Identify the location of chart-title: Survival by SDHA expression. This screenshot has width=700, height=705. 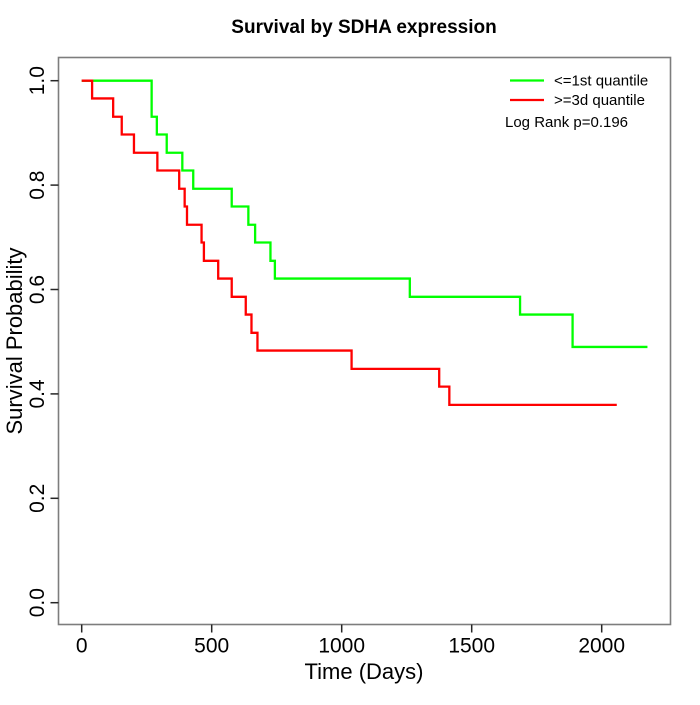
(363, 27).